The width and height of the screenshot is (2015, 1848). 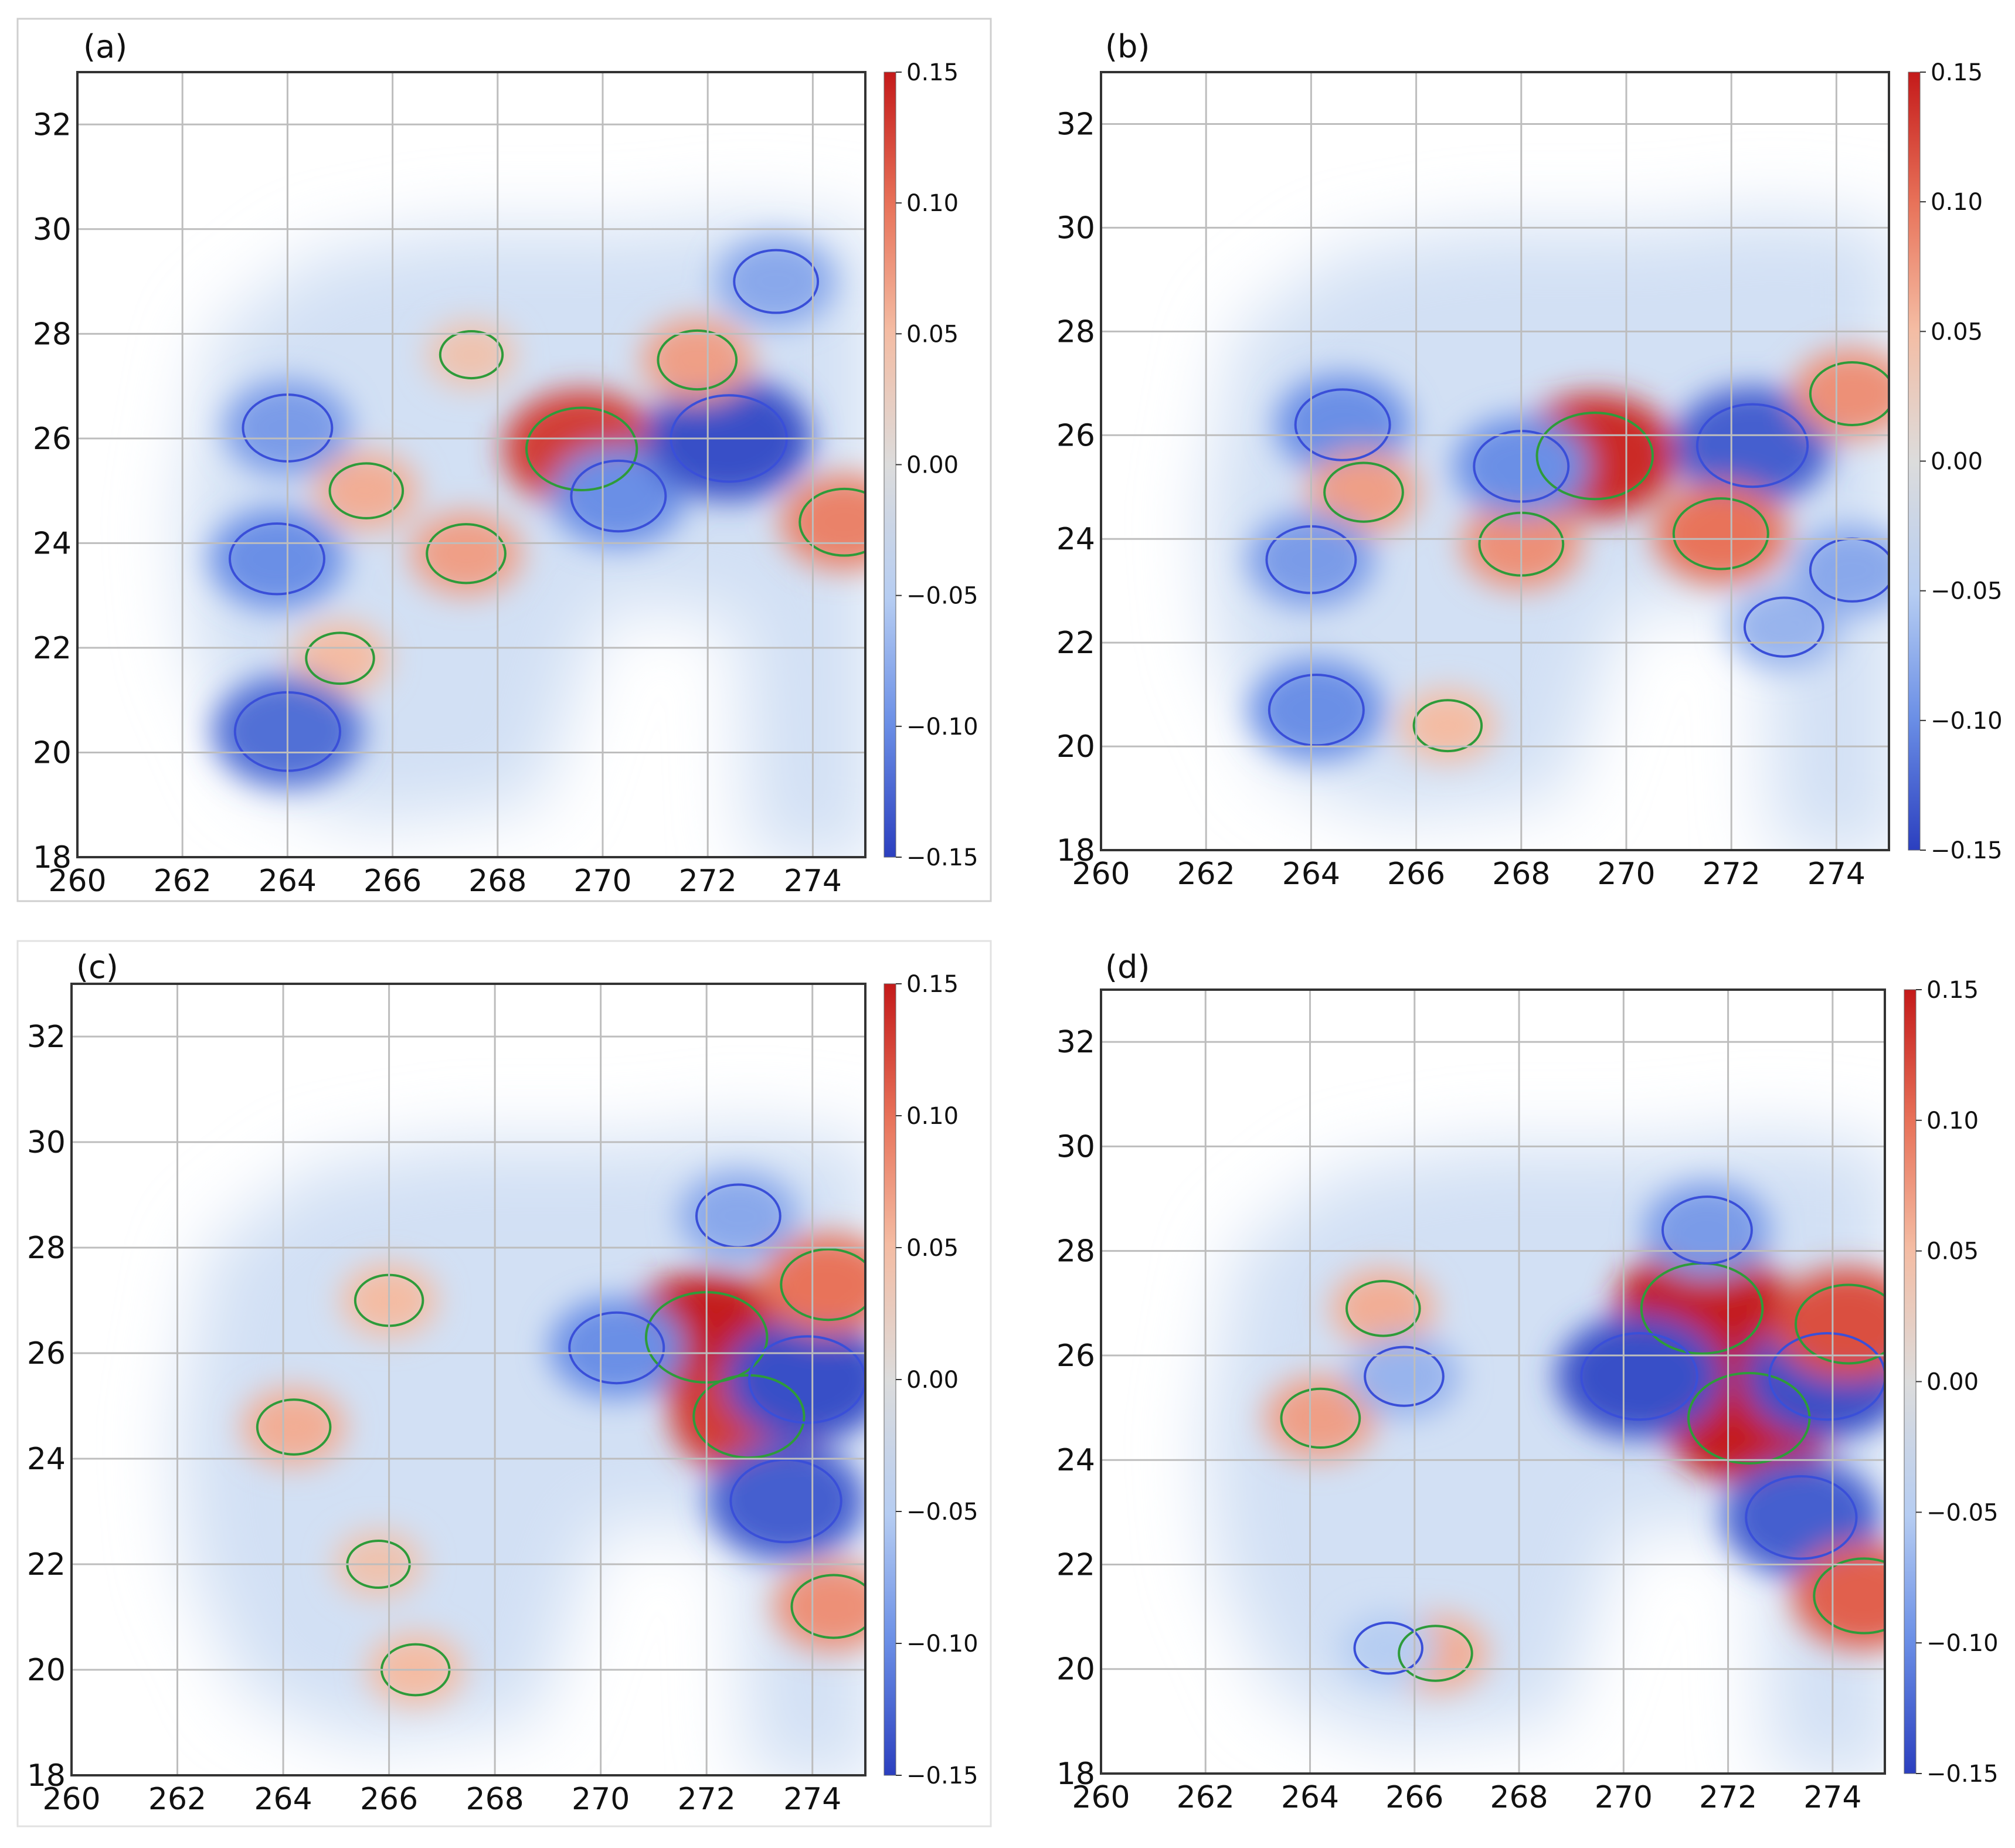 What do you see at coordinates (1310, 1797) in the screenshot?
I see `d-xtick-264: 264` at bounding box center [1310, 1797].